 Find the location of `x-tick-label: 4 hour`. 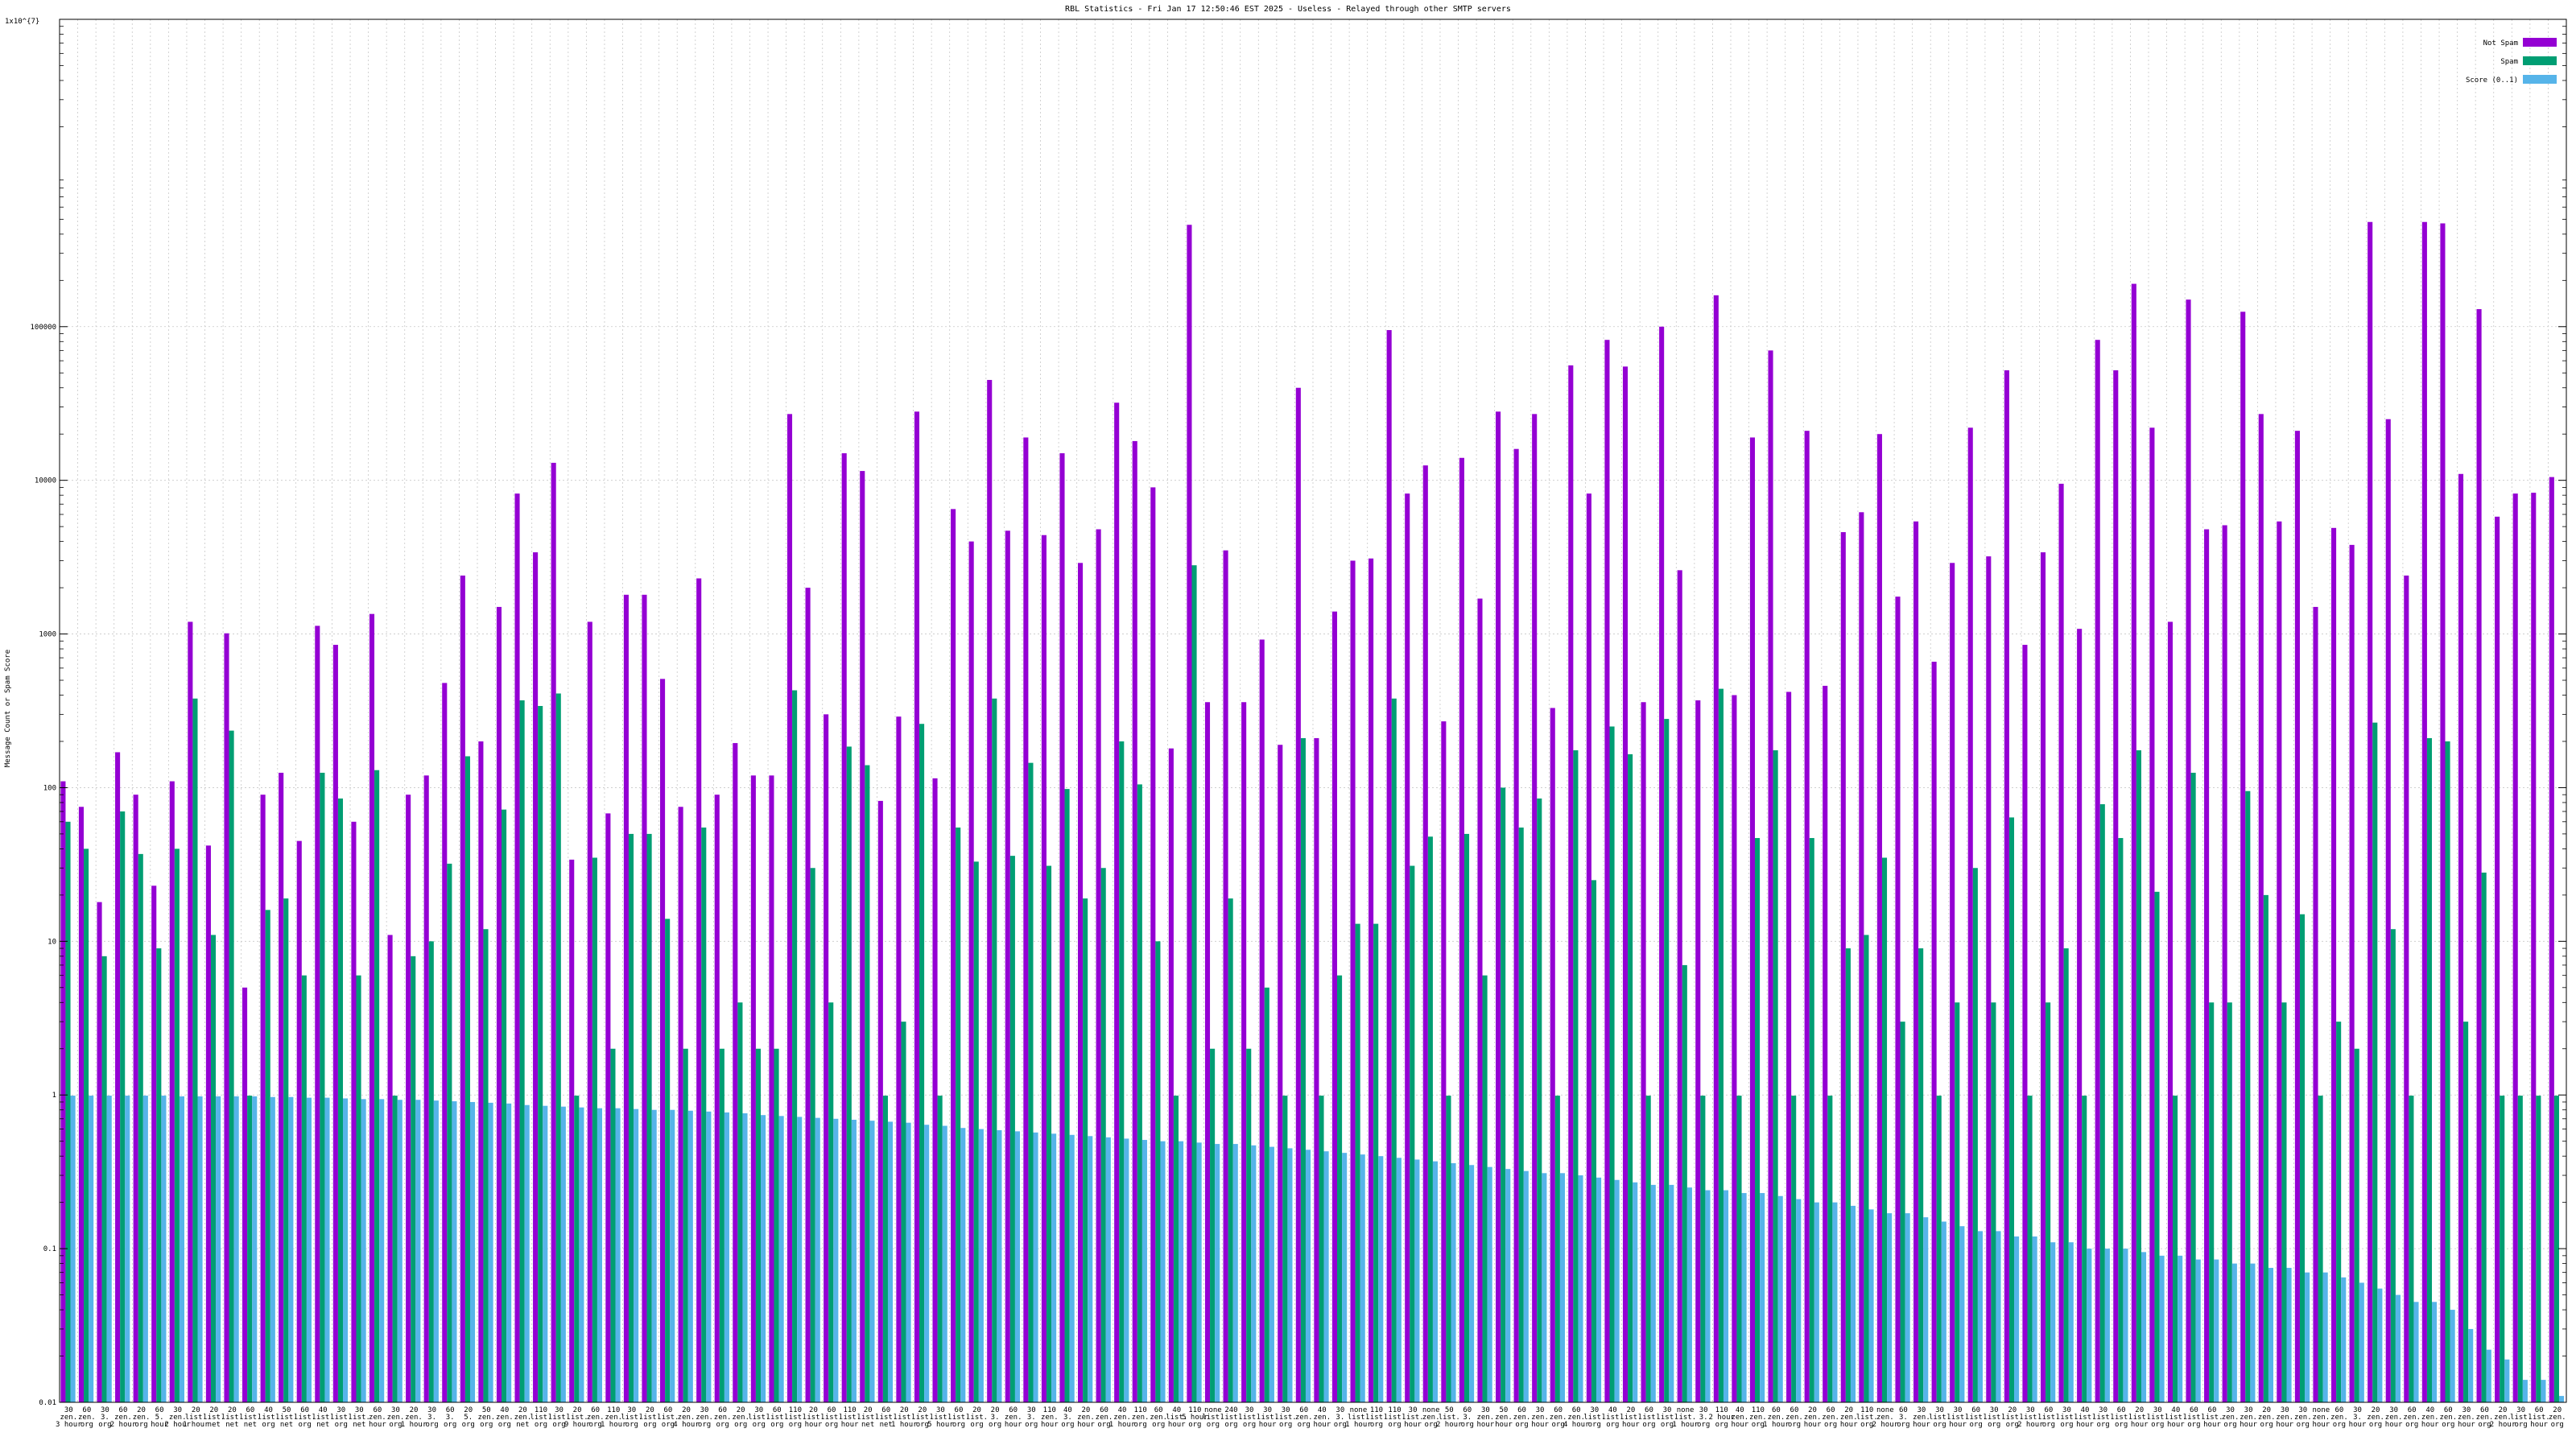

x-tick-label: 4 hour is located at coordinates (1576, 1425).